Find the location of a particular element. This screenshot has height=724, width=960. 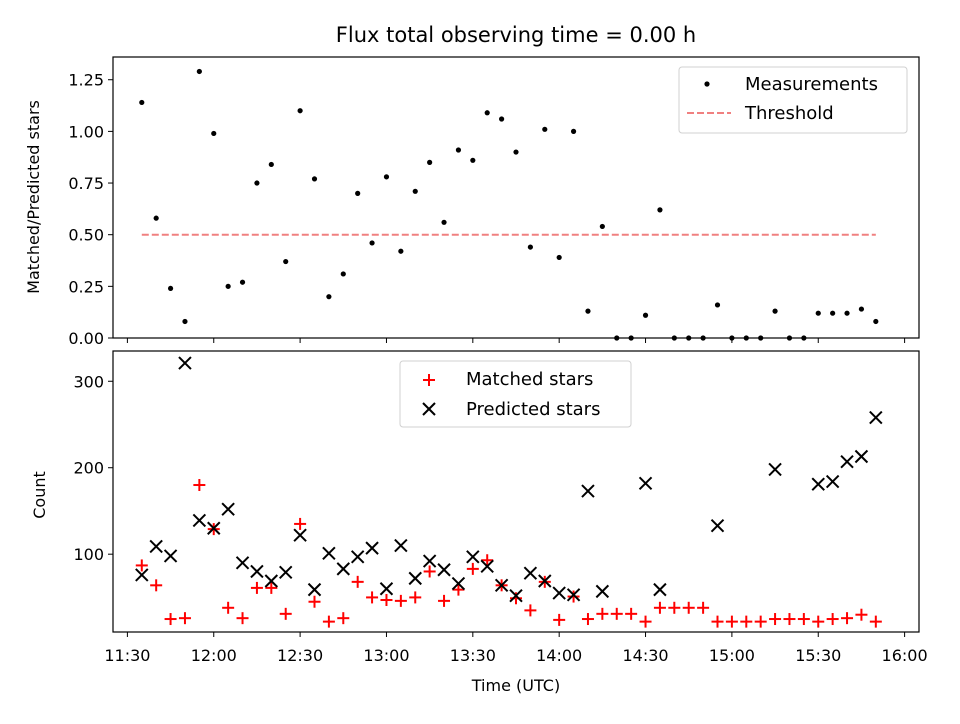

ratio-legend: Measurements Threshold is located at coordinates (793, 100).